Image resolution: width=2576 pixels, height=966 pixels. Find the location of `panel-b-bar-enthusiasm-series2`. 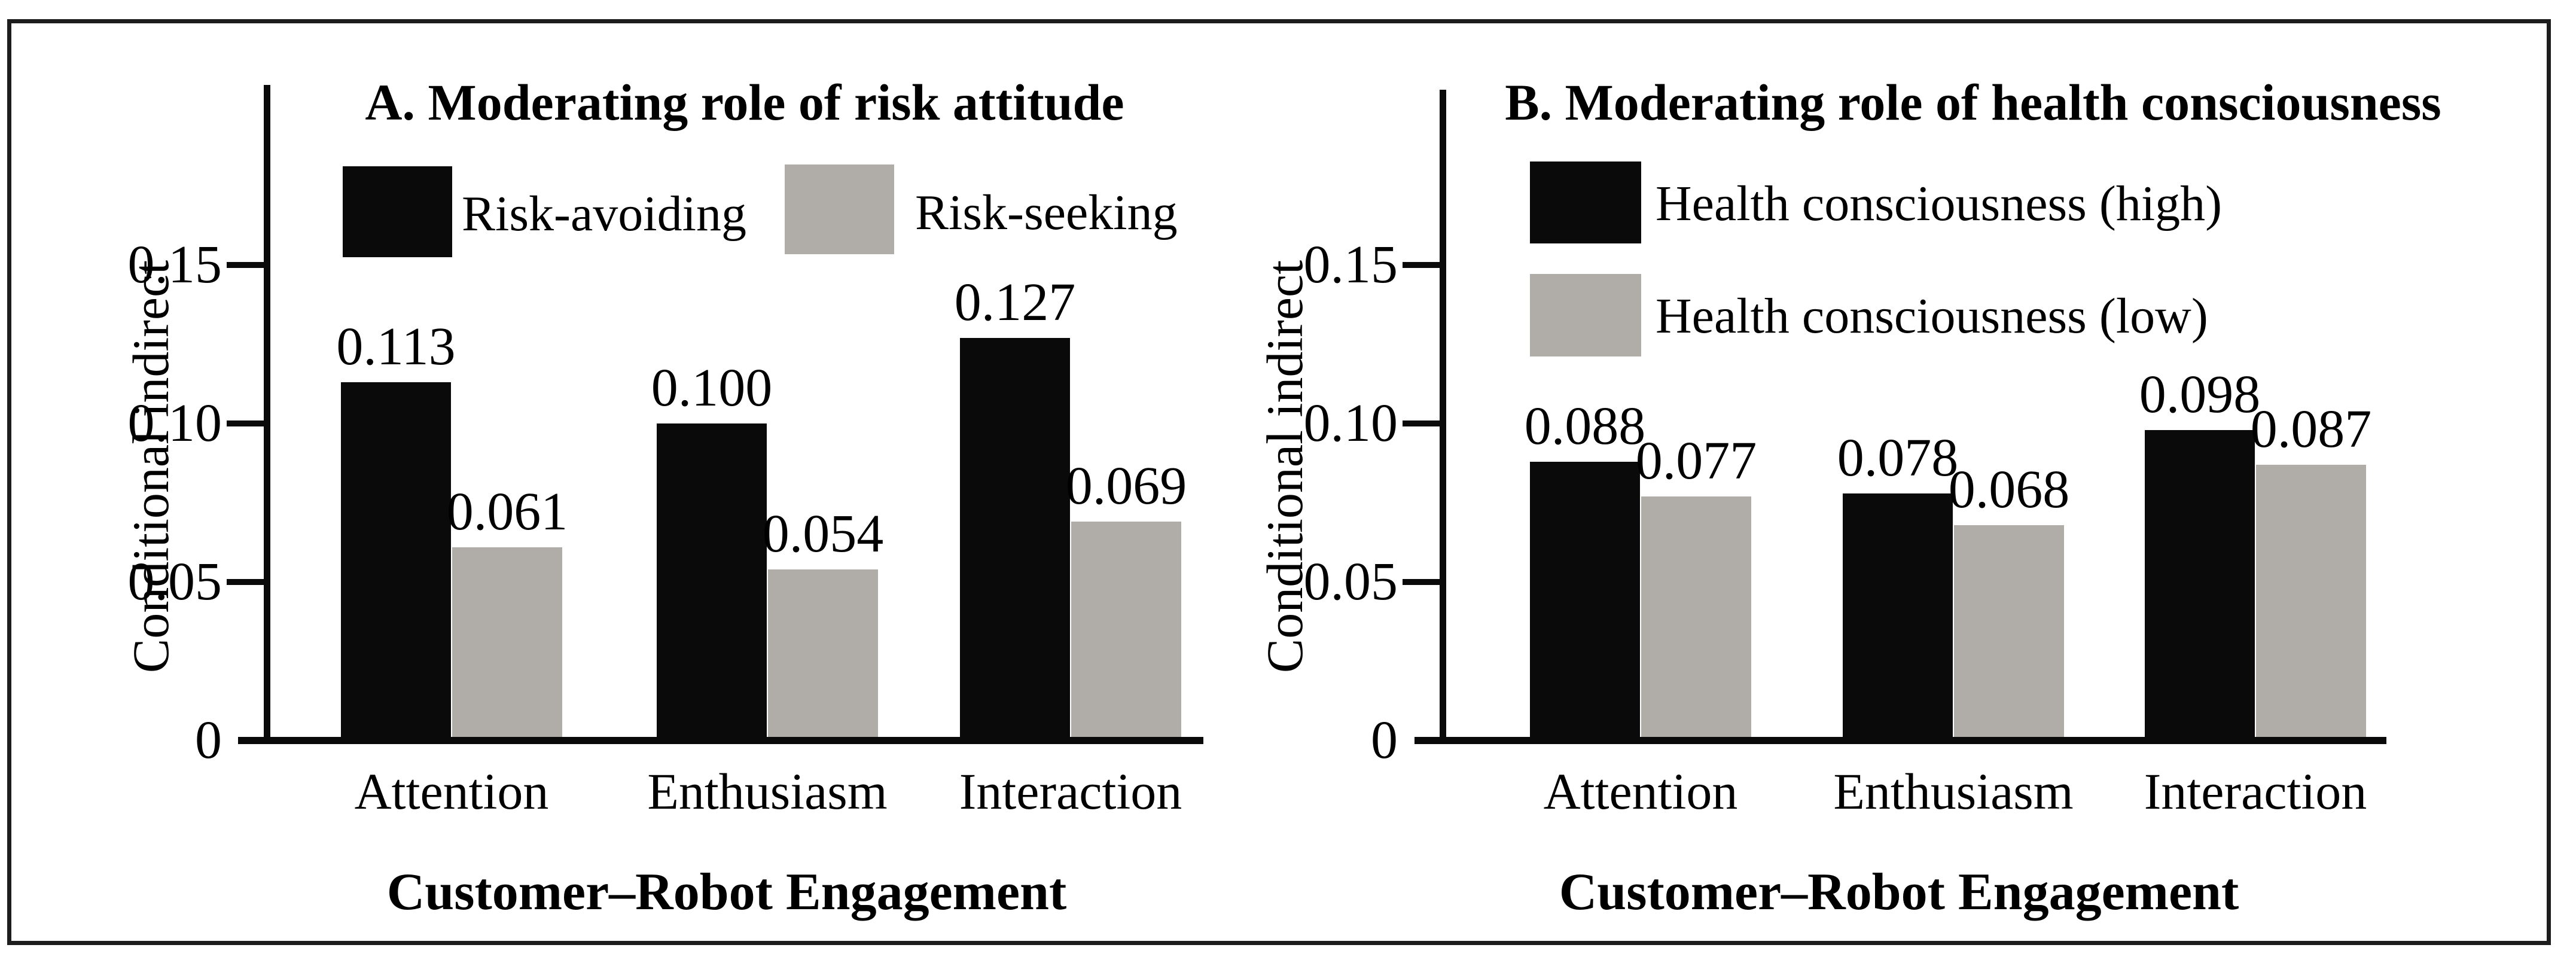

panel-b-bar-enthusiasm-series2 is located at coordinates (2009, 634).